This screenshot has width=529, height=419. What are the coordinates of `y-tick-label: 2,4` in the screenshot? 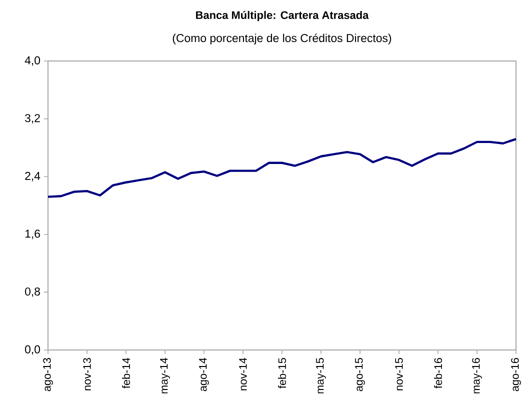 It's located at (32, 177).